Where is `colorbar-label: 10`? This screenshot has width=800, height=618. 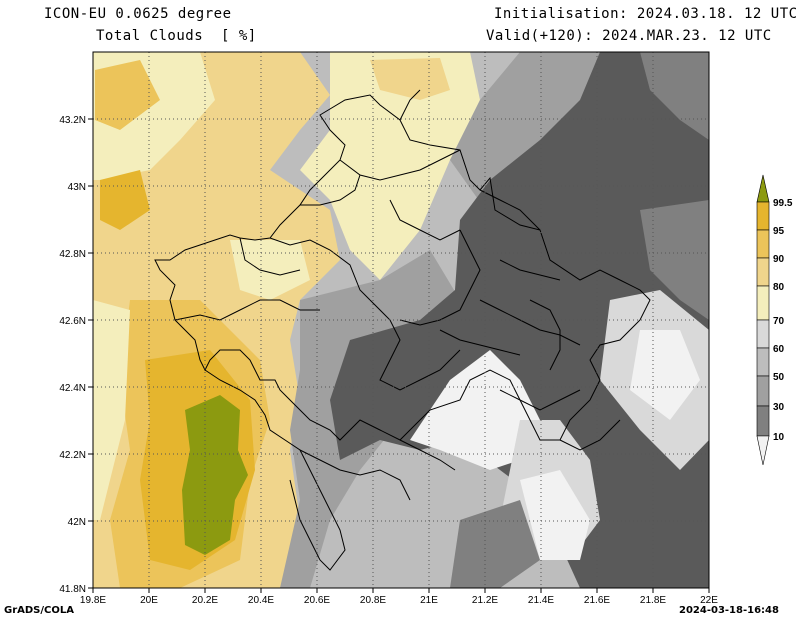
colorbar-label: 10 is located at coordinates (779, 437).